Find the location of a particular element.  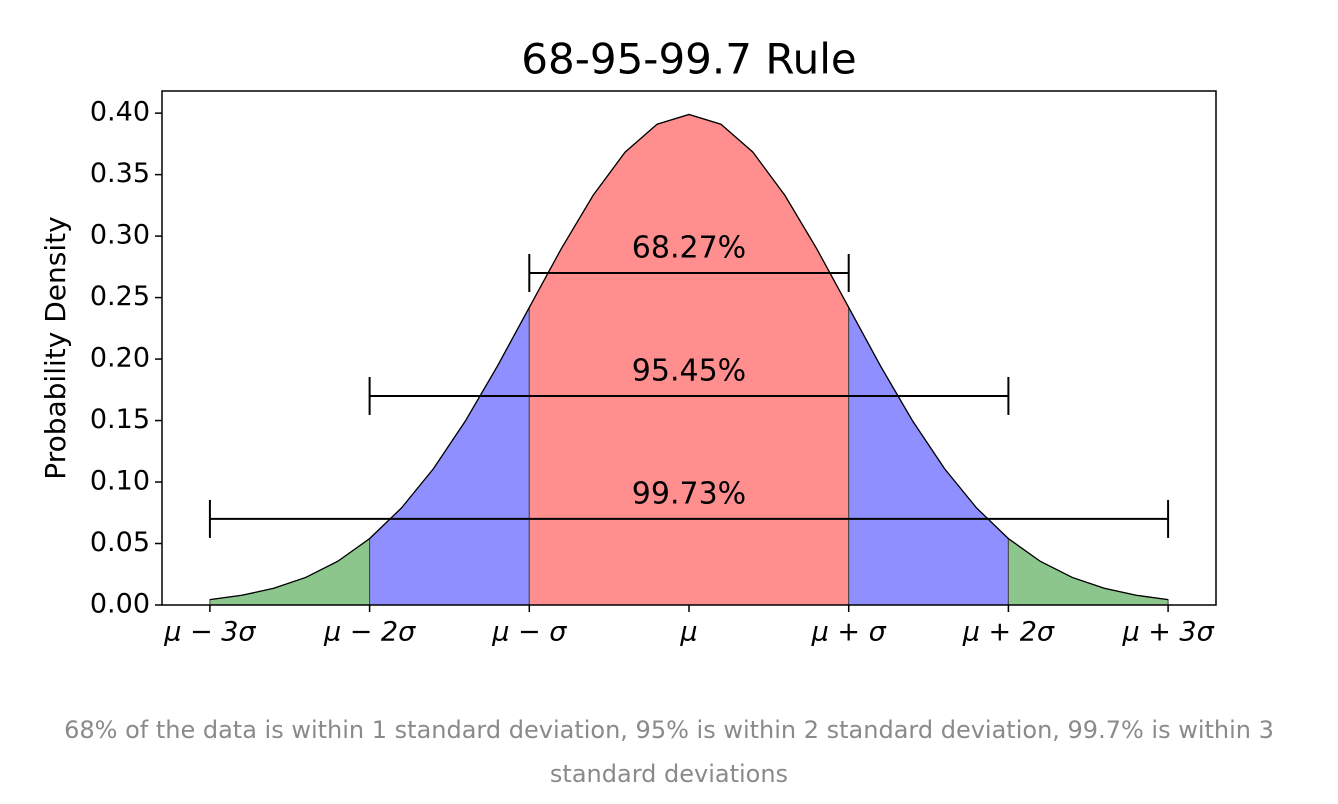

x-tick-label: μ + 2σ is located at coordinates (1008, 632).